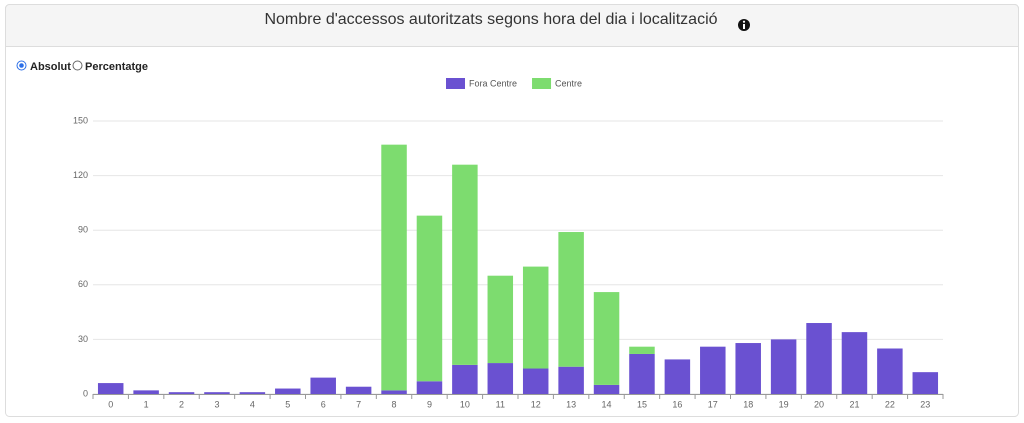 The image size is (1024, 423). What do you see at coordinates (568, 83) in the screenshot?
I see `legend-label: Centre` at bounding box center [568, 83].